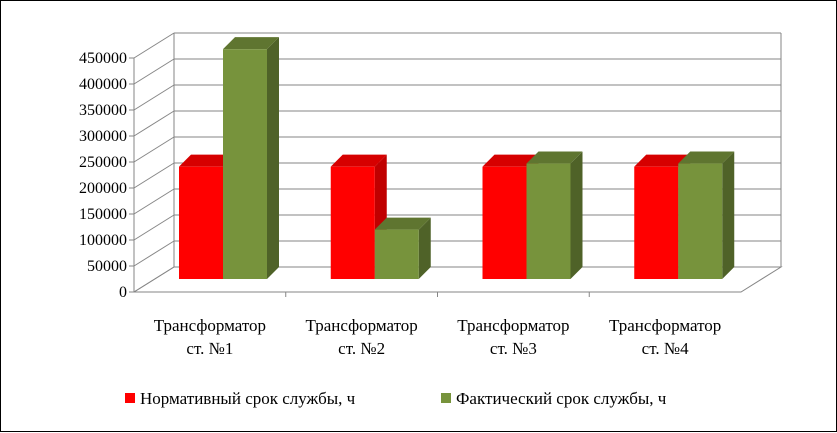  Describe the element at coordinates (457, 279) in the screenshot. I see `floor` at that location.